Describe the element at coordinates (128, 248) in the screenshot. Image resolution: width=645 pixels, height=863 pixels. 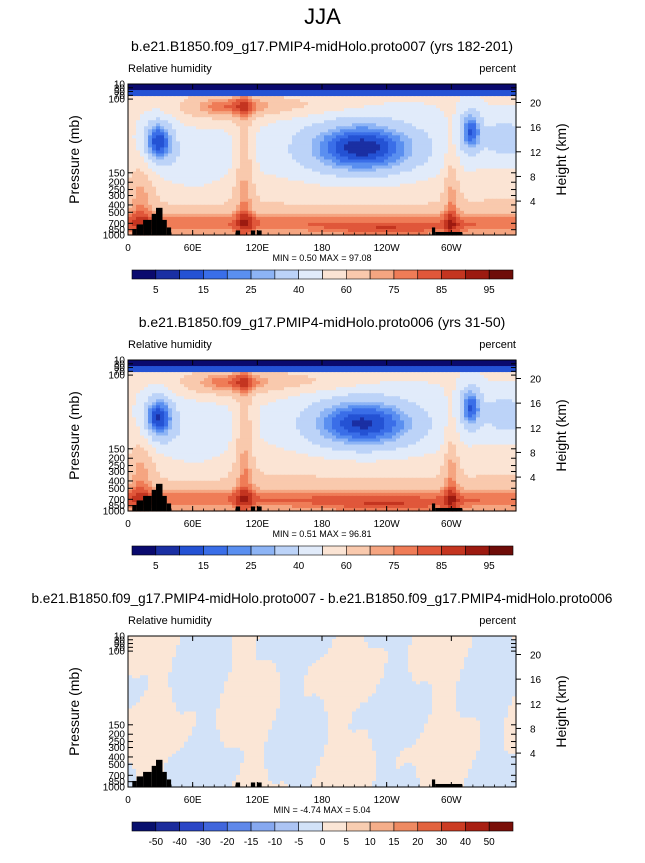
I see `x-tick-label: 0` at that location.